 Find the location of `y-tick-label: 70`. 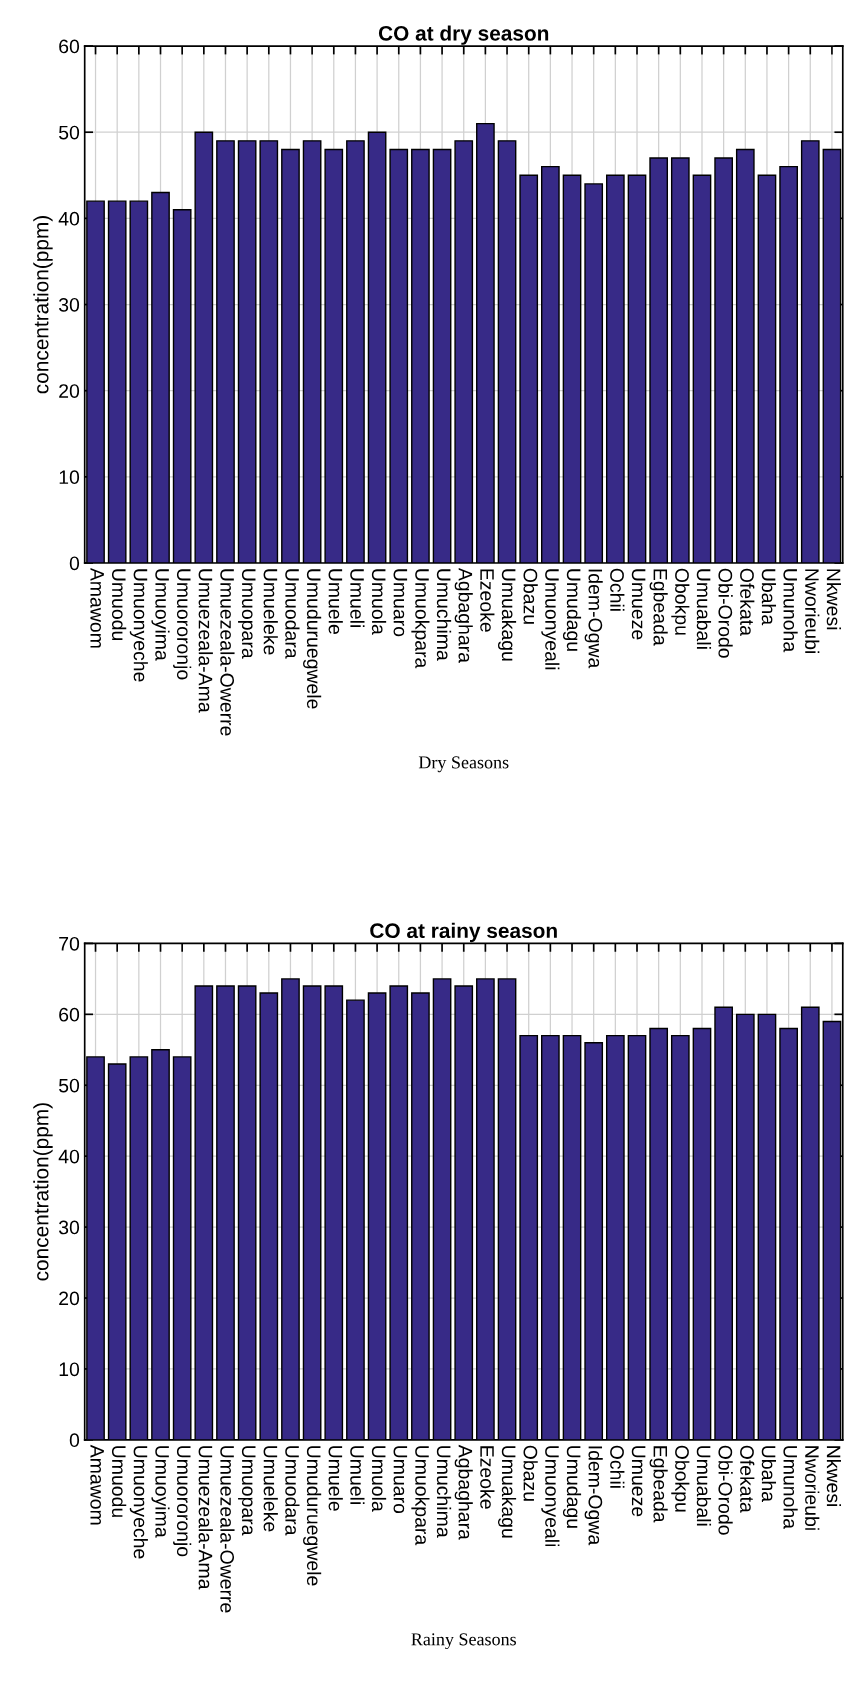

y-tick-label: 70 is located at coordinates (69, 943).